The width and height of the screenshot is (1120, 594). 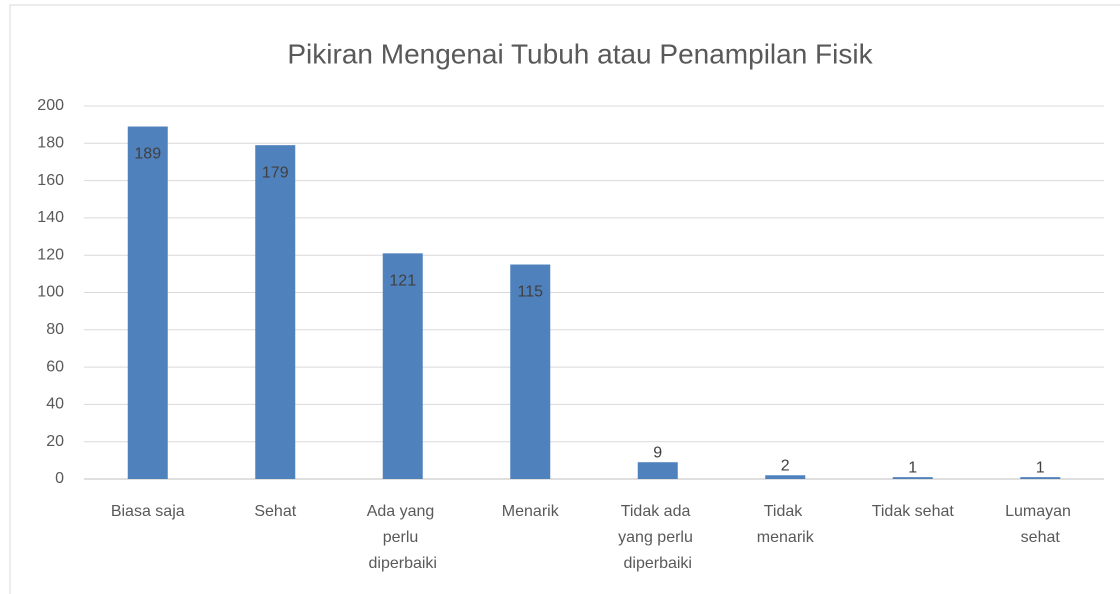 I want to click on y-tick-label: 160, so click(x=50, y=180).